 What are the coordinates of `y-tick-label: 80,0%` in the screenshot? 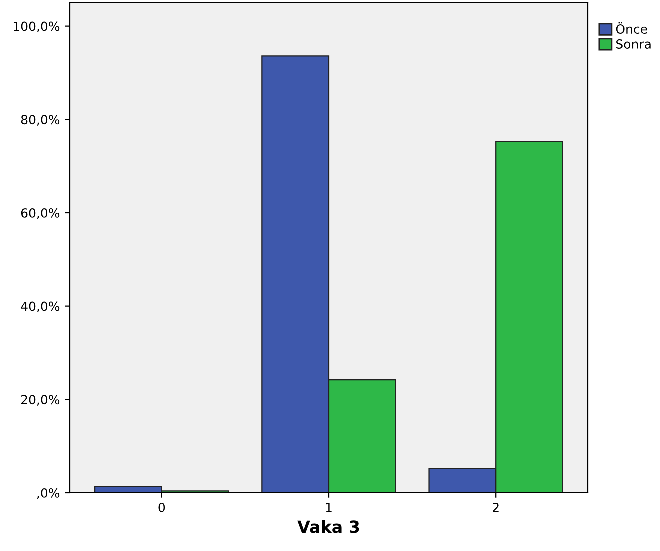 It's located at (40, 120).